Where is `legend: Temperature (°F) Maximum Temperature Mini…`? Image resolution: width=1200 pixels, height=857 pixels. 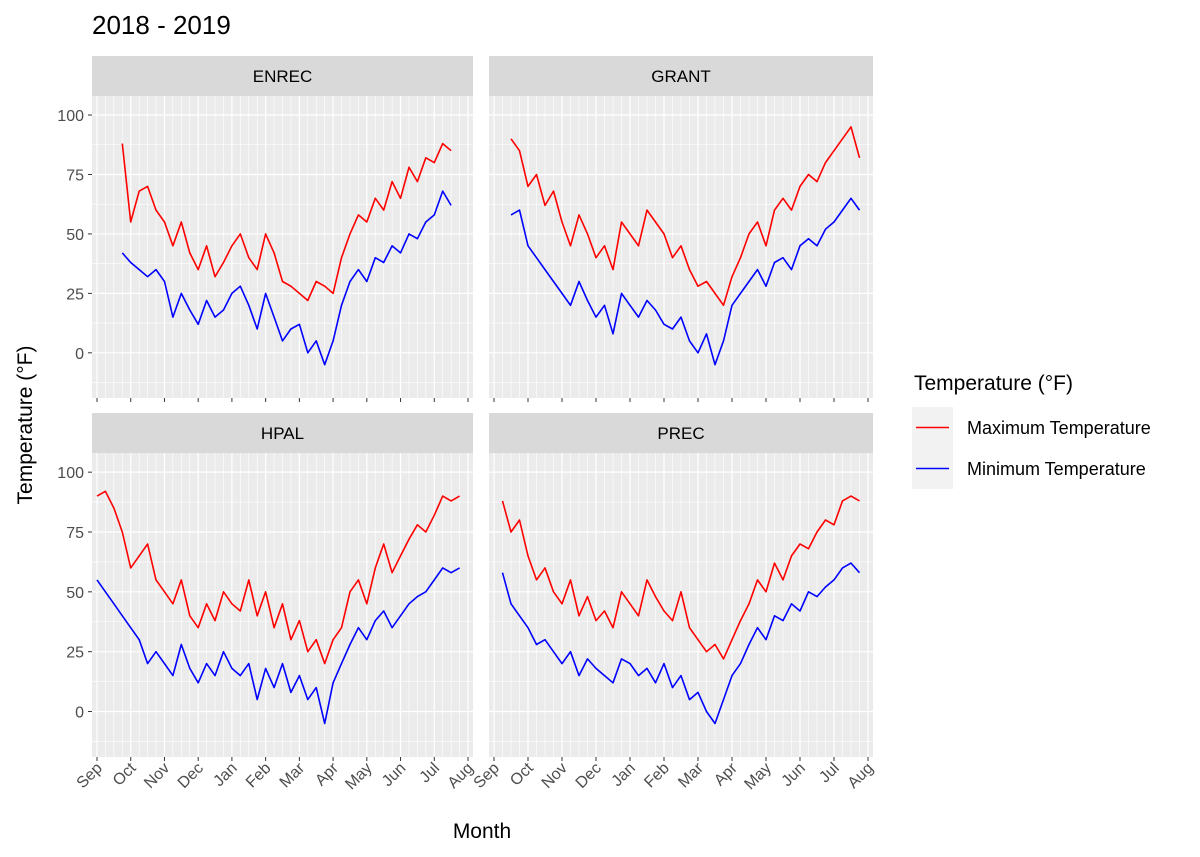 legend: Temperature (°F) Maximum Temperature Mini… is located at coordinates (1031, 430).